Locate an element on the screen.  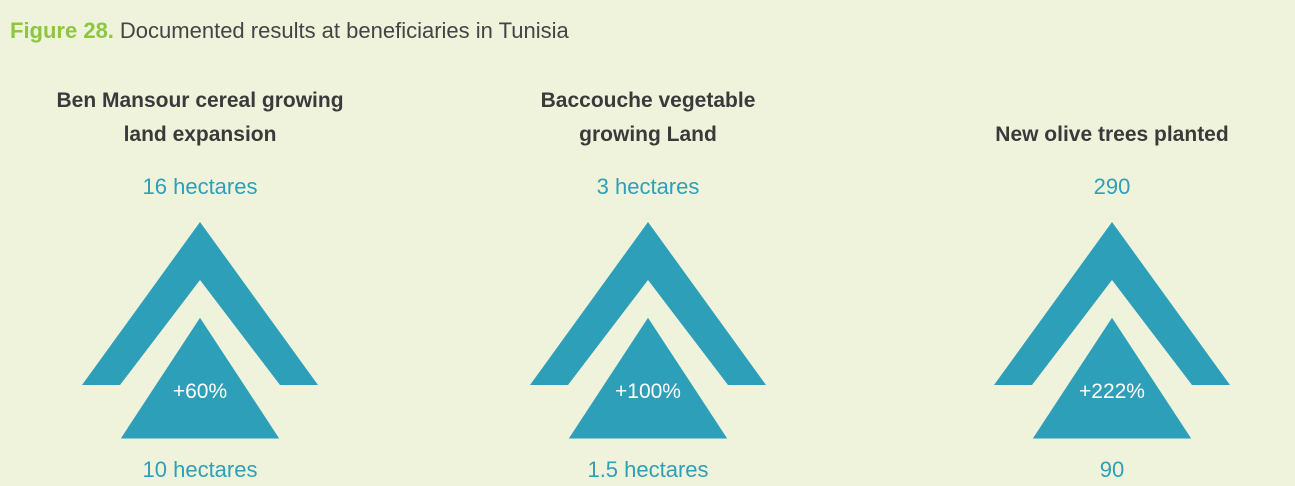
change-label: +100% is located at coordinates (648, 391).